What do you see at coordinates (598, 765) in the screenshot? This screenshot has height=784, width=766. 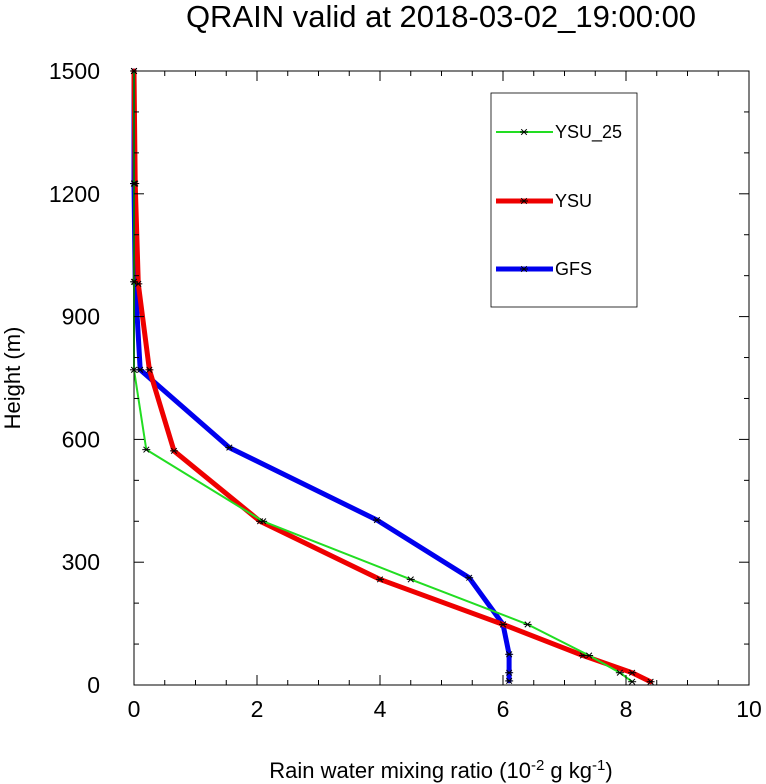 I see `x-axis-label-exponent-2: -1` at bounding box center [598, 765].